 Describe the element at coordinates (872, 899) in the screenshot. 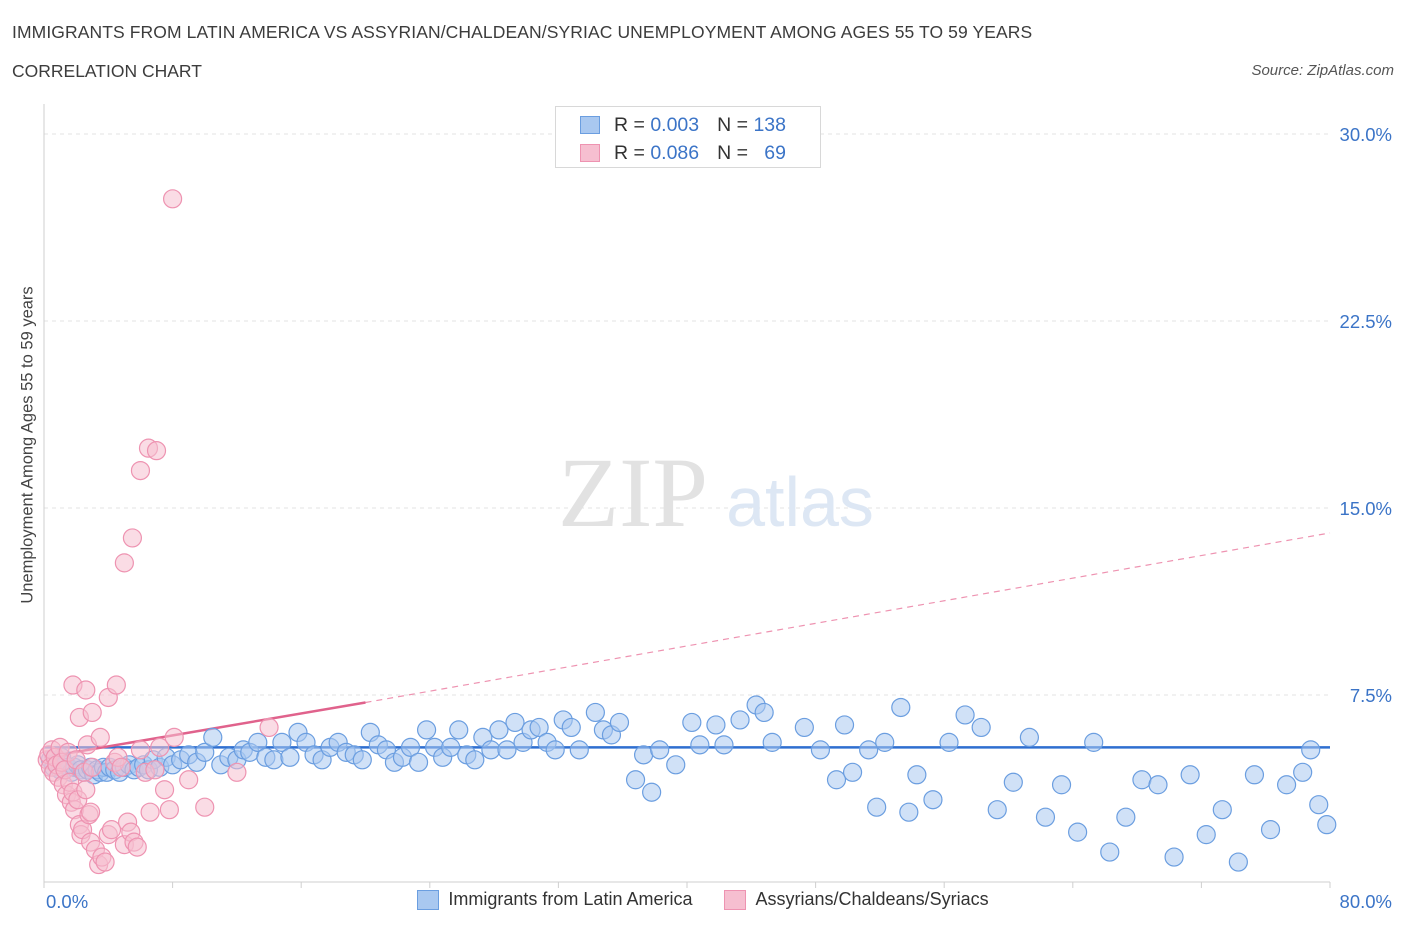

I see `legend-label: Assyrians/Chaldeans/Syriacs` at that location.